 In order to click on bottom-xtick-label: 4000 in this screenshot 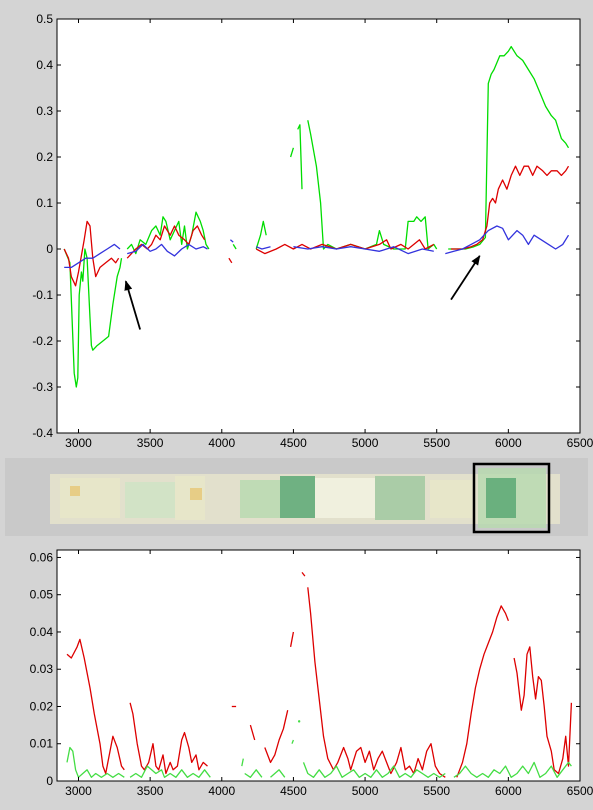, I will do `click(221, 791)`.